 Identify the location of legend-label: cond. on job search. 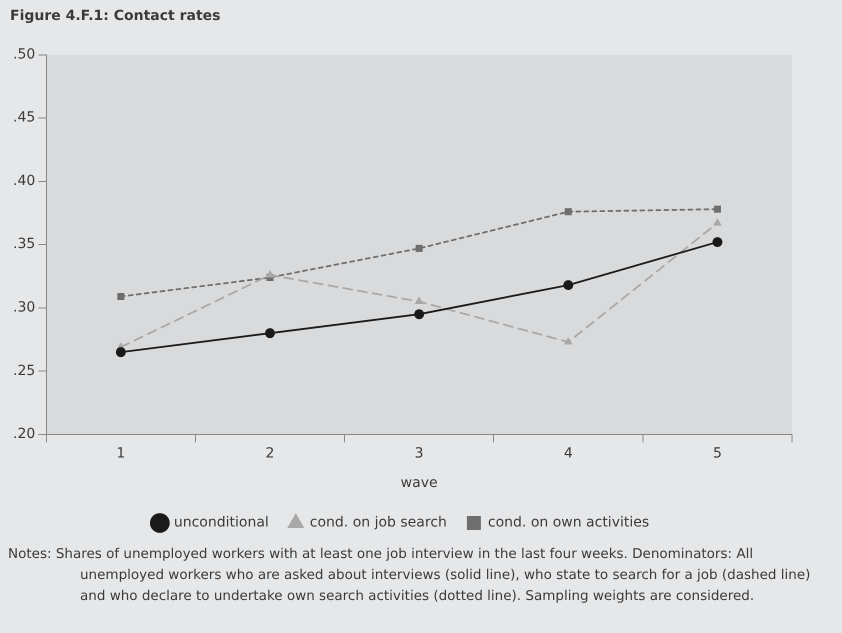
(378, 522).